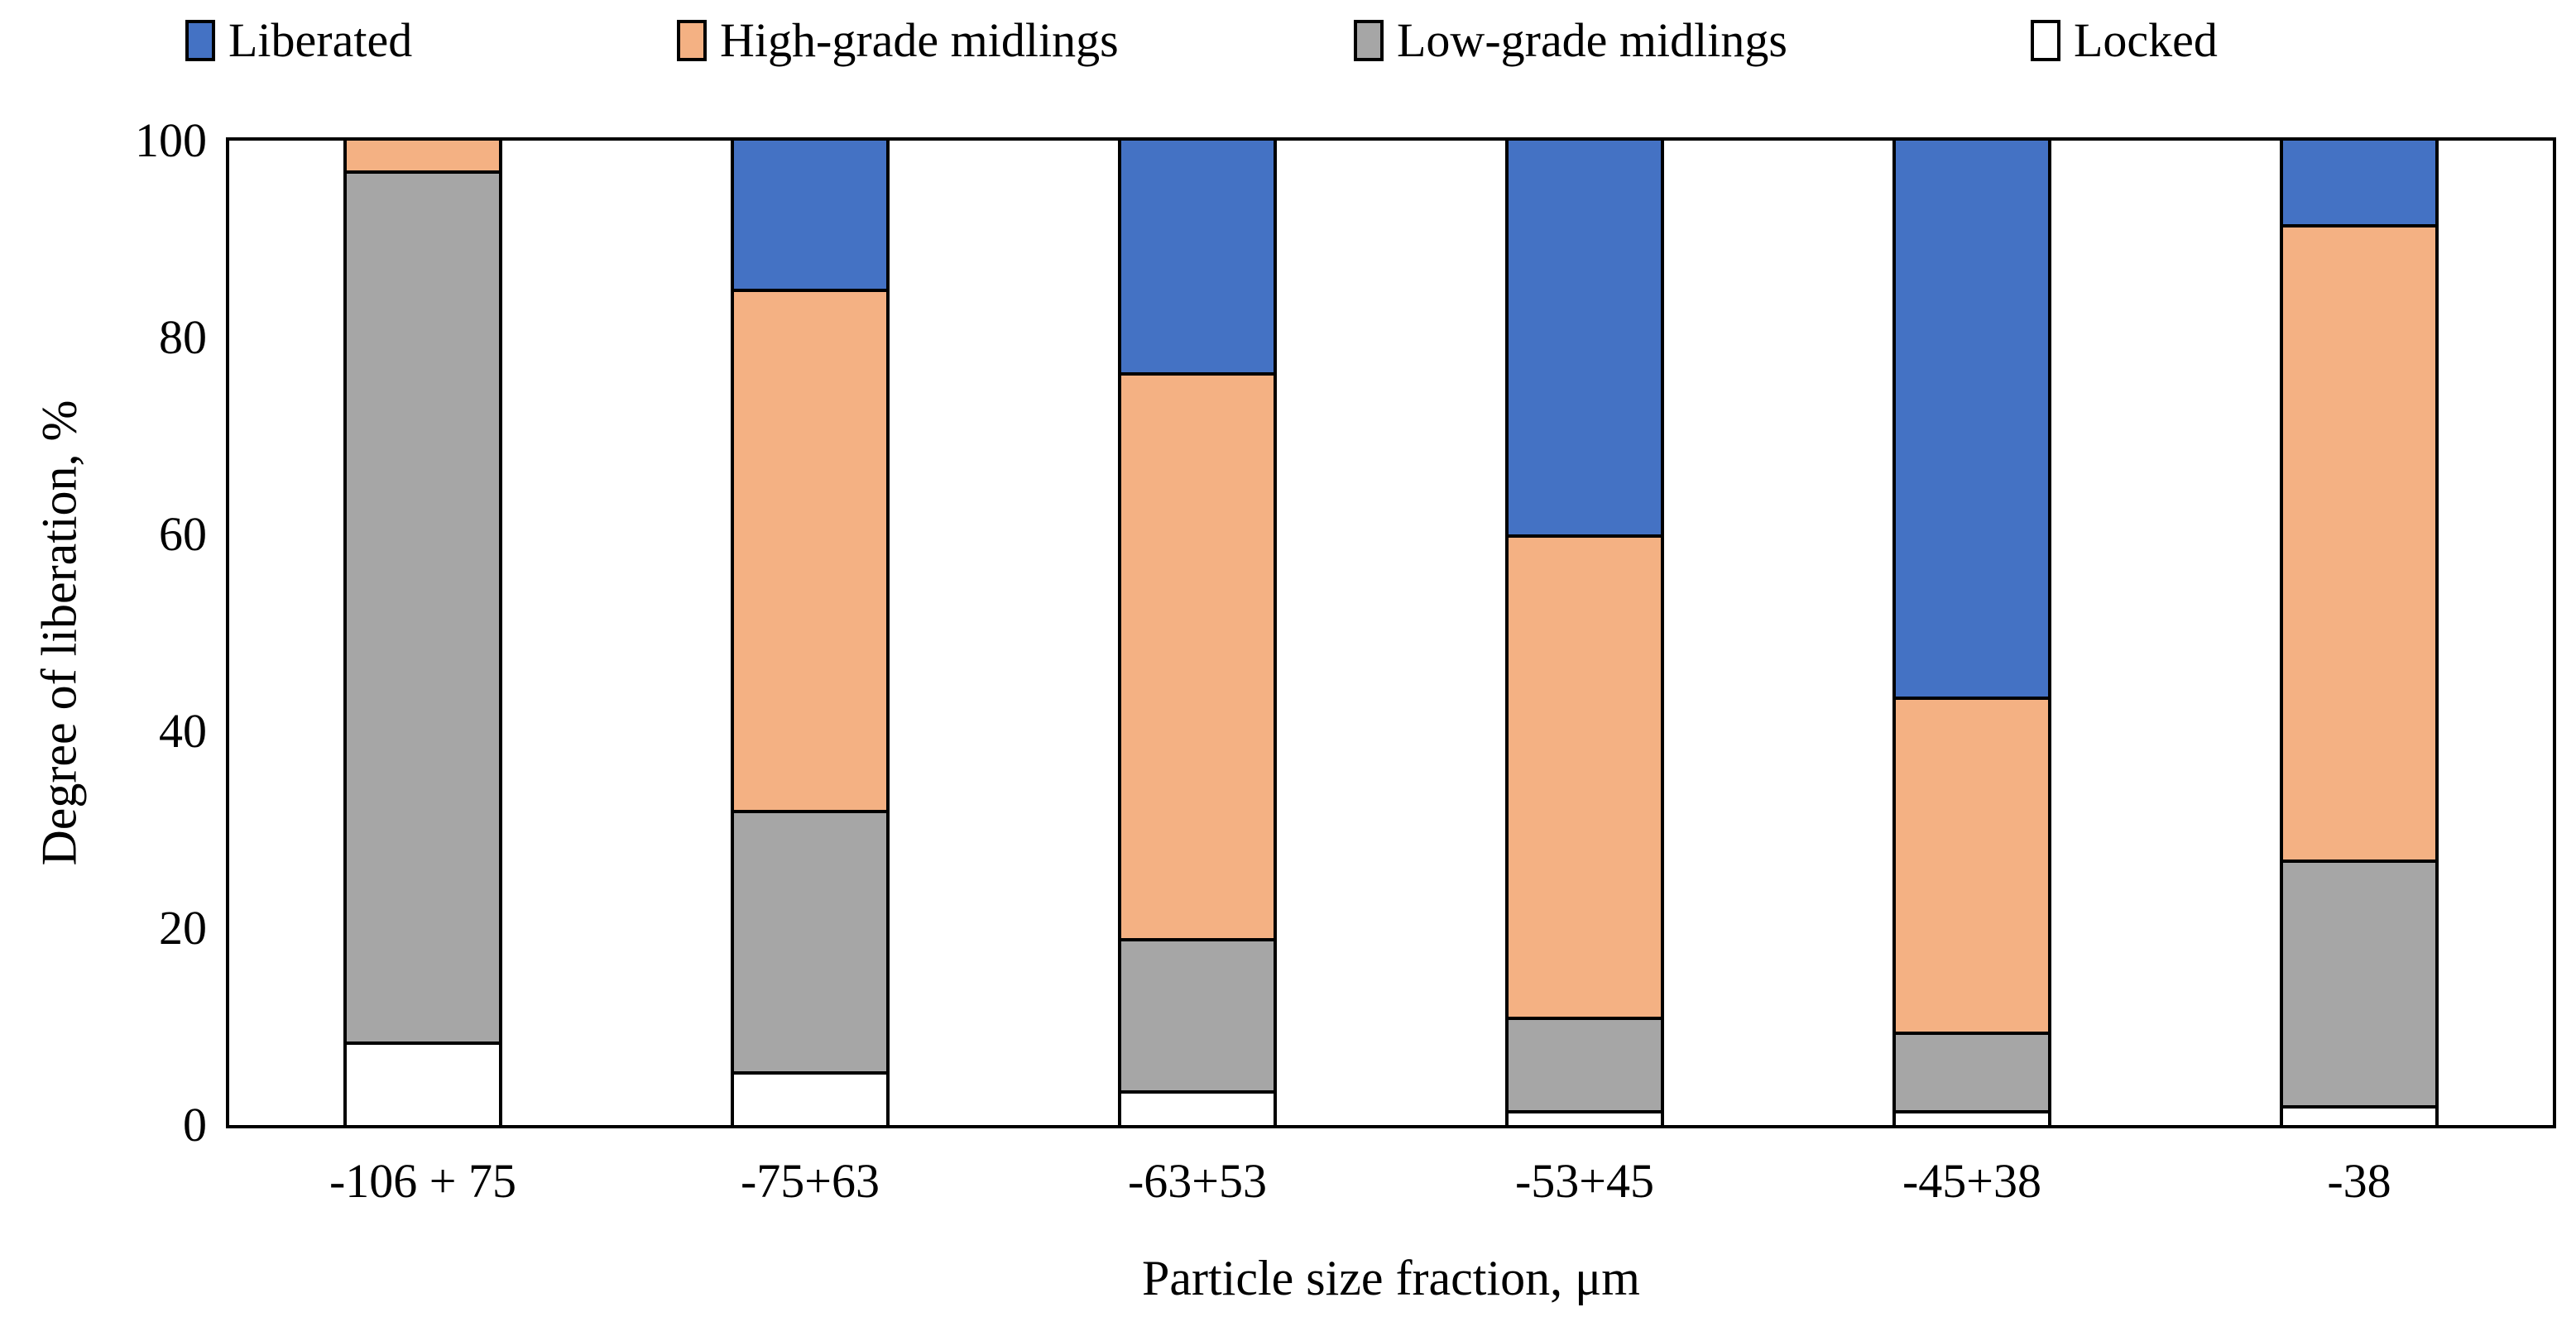  What do you see at coordinates (183, 928) in the screenshot?
I see `y-tick-label: 20` at bounding box center [183, 928].